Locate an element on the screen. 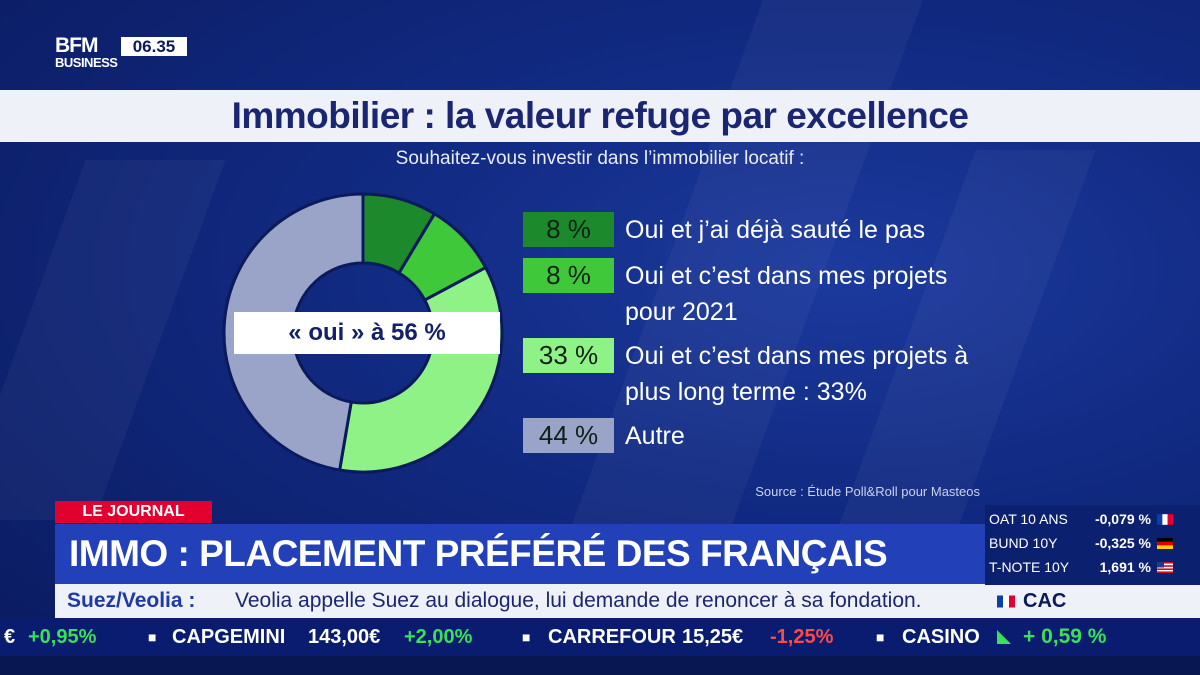 The width and height of the screenshot is (1200, 675). legend-label-1: Oui et j’ai déjà sauté le pas is located at coordinates (775, 230).